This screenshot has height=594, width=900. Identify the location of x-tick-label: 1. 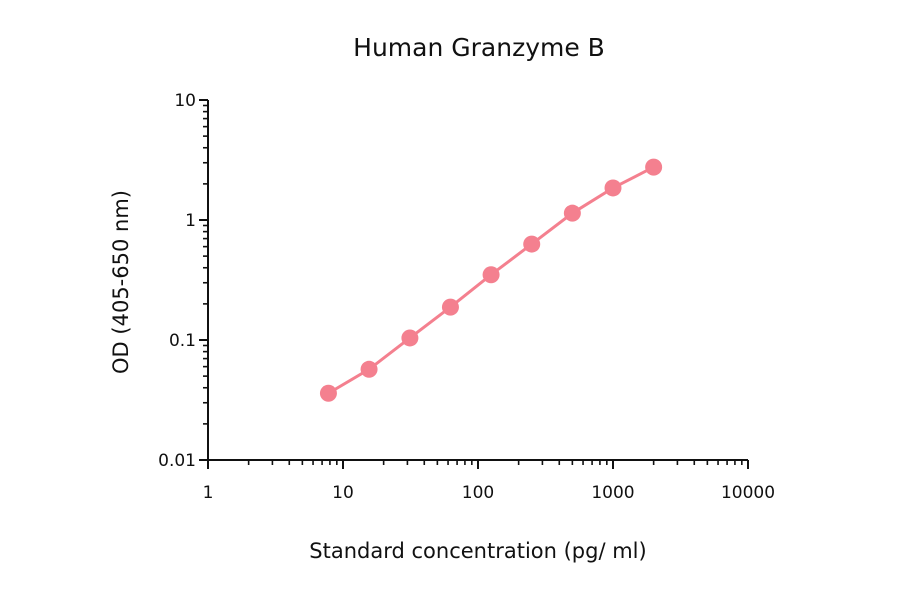
(208, 493).